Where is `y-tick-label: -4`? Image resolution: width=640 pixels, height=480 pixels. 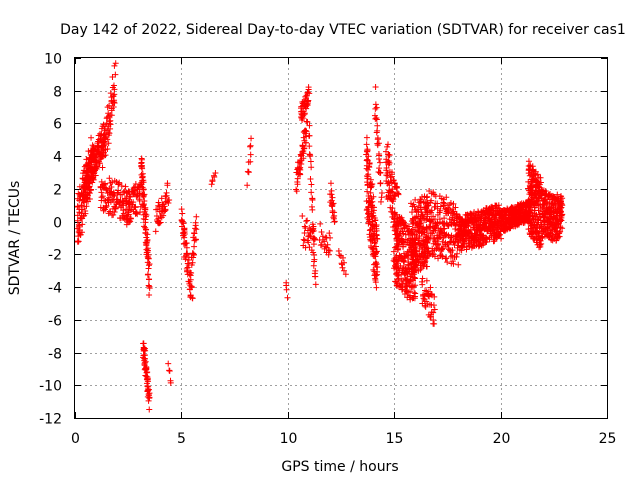
y-tick-label: -4 is located at coordinates (55, 289).